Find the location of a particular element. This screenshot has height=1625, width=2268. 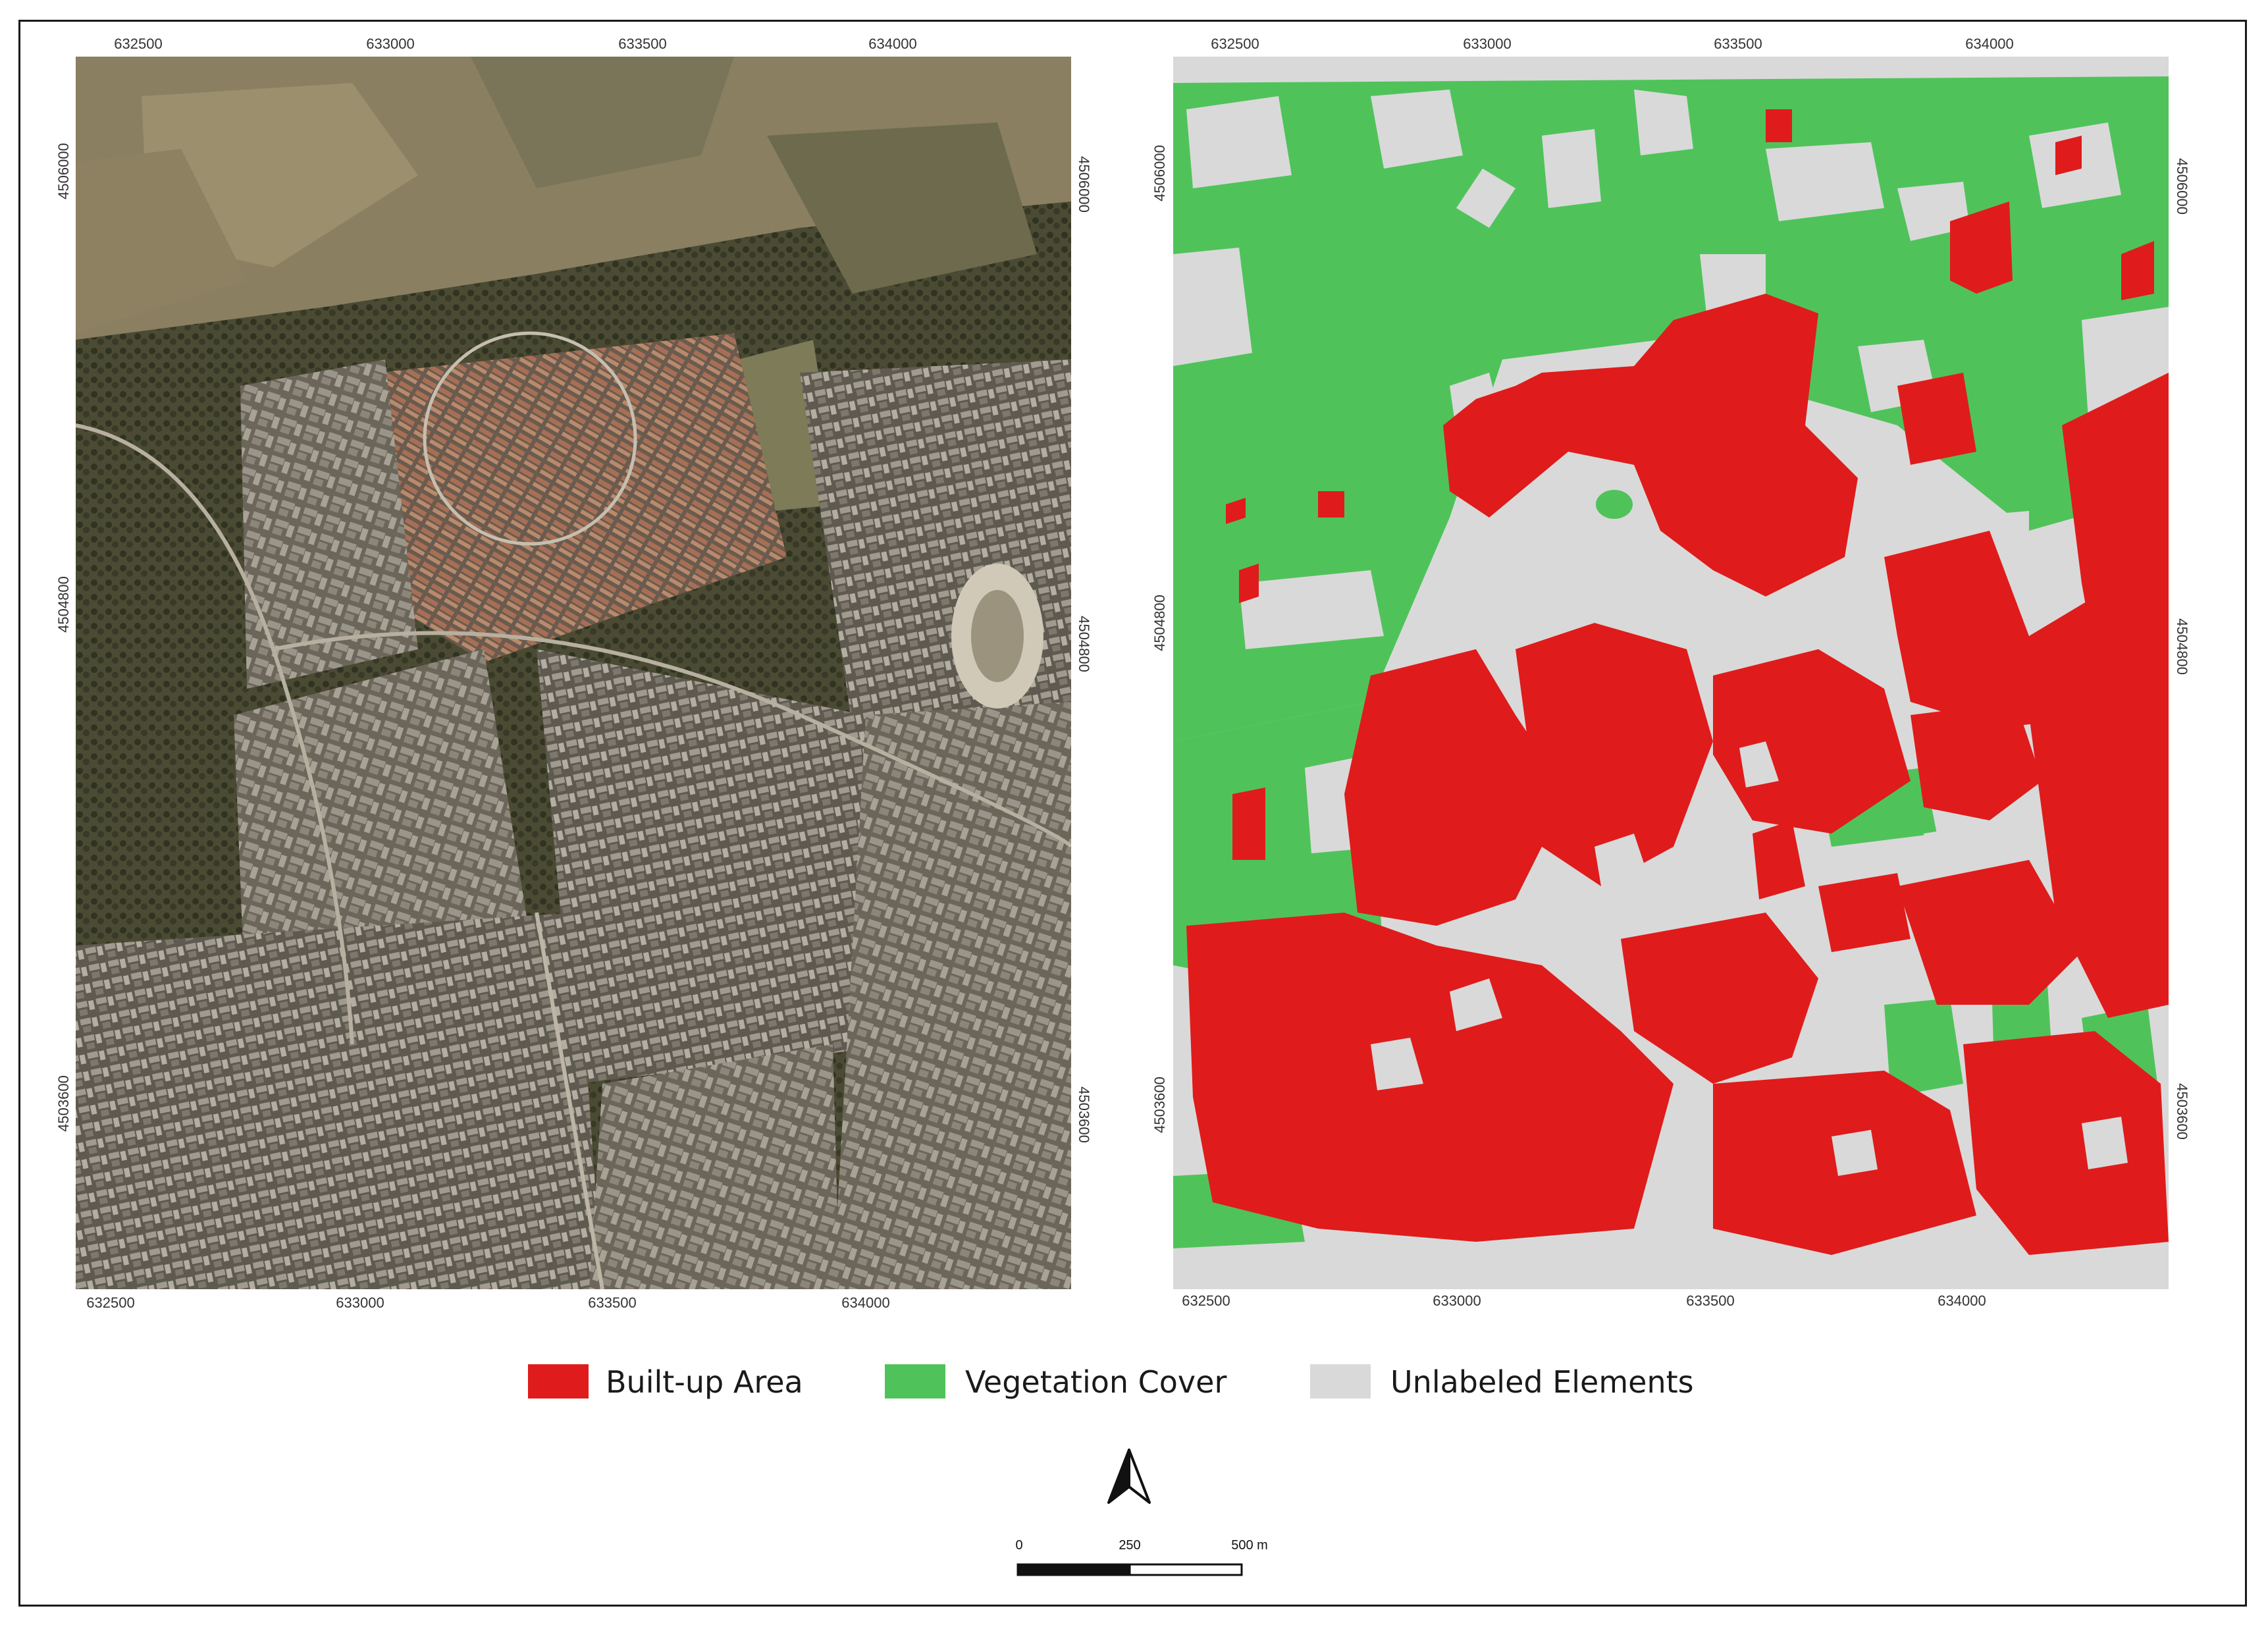

aerial-y-tick-left: 4504800 is located at coordinates (63, 604).